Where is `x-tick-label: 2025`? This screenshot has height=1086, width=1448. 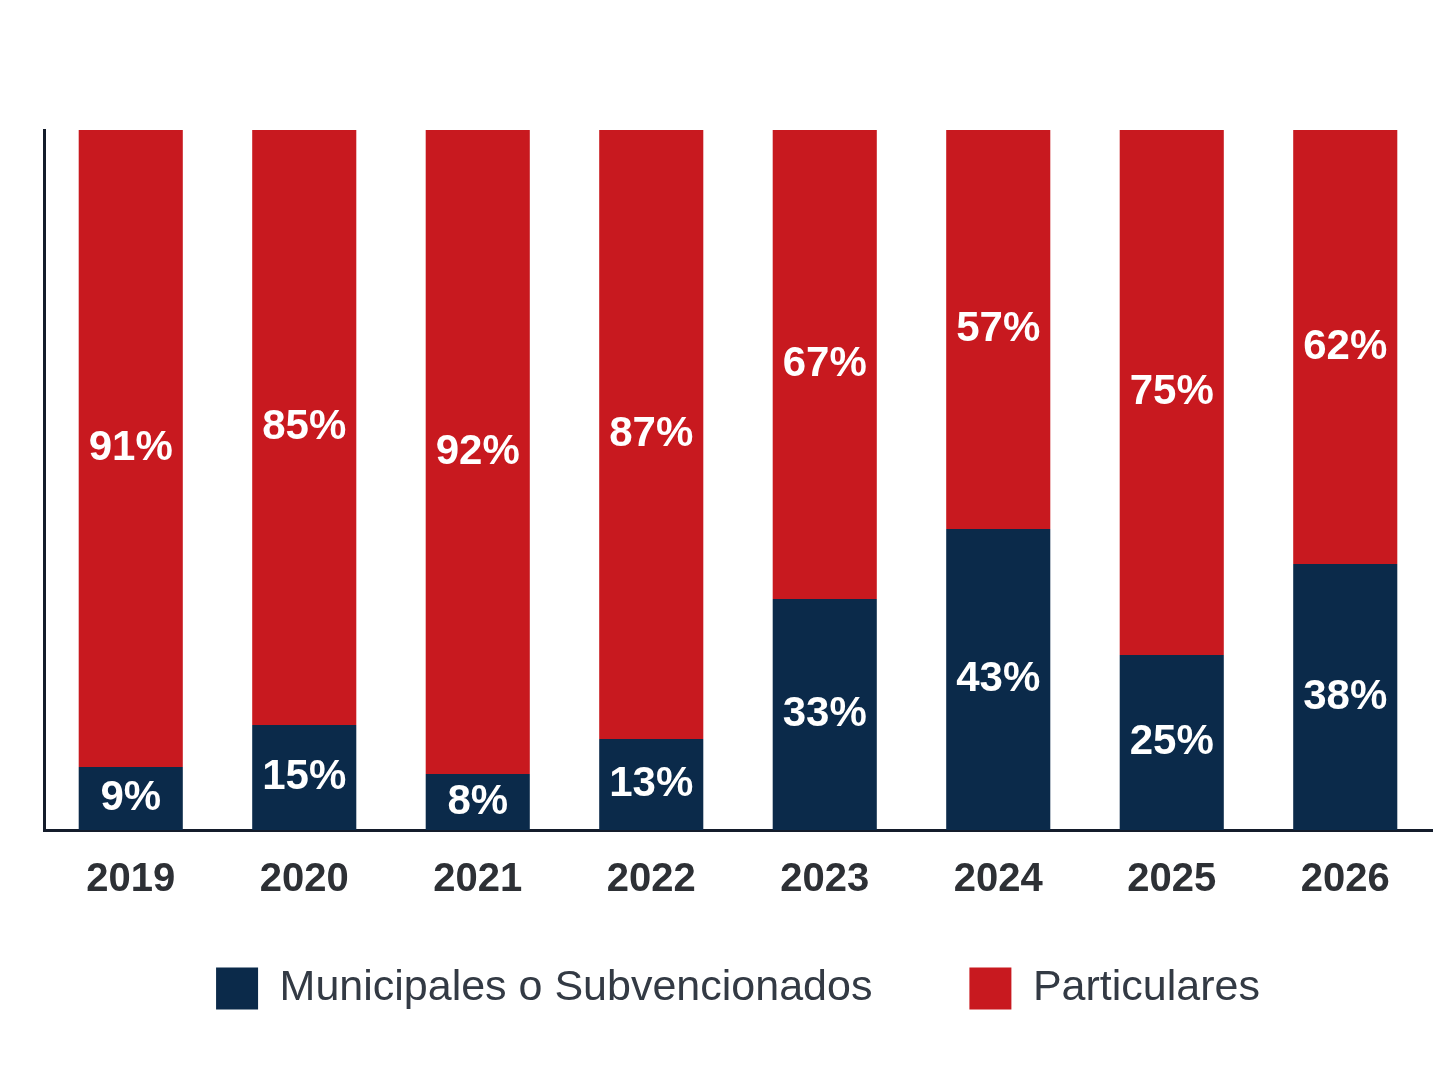
x-tick-label: 2025 is located at coordinates (1172, 877).